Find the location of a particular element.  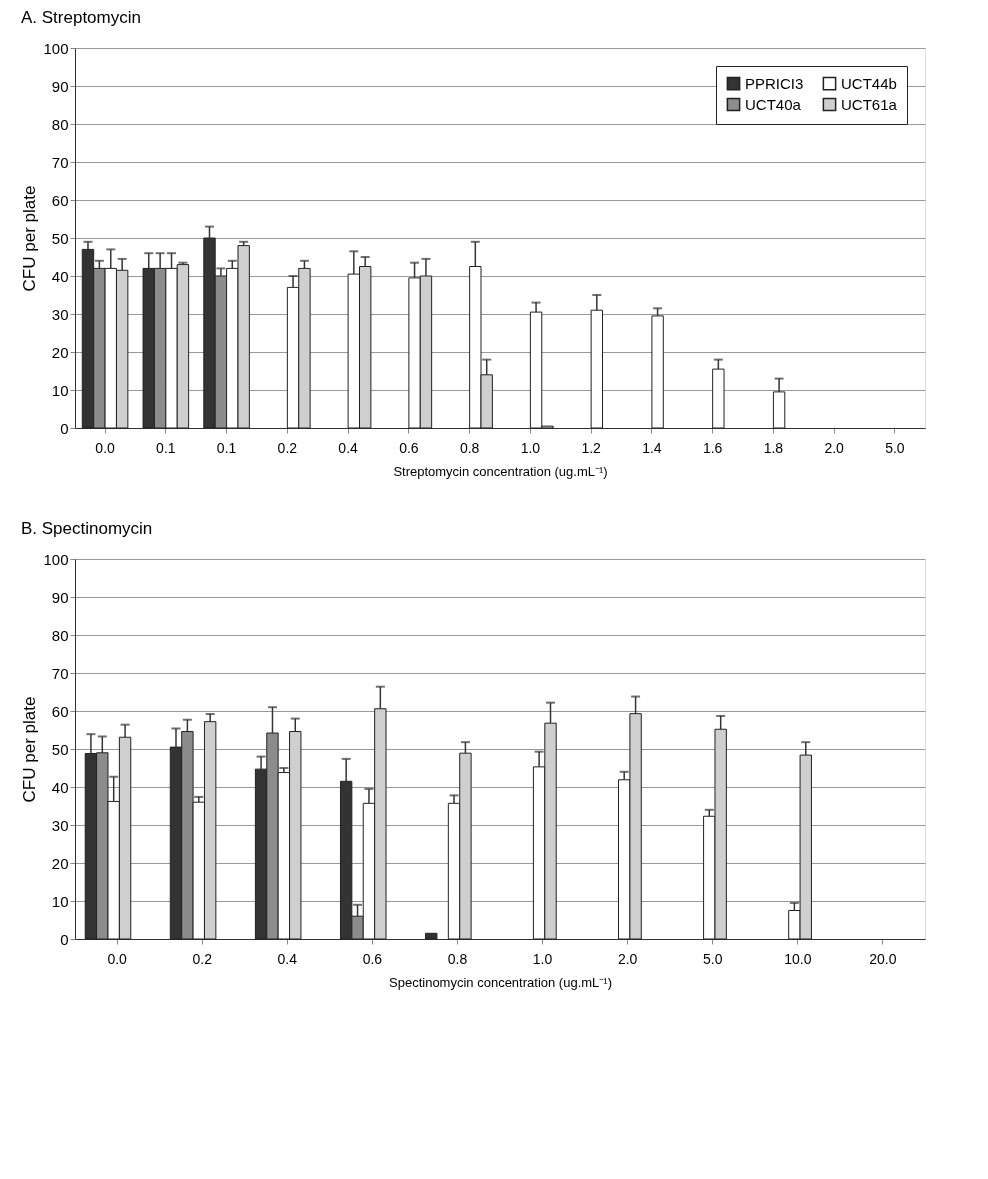

legend-label: PPRICI3 is located at coordinates (774, 83).